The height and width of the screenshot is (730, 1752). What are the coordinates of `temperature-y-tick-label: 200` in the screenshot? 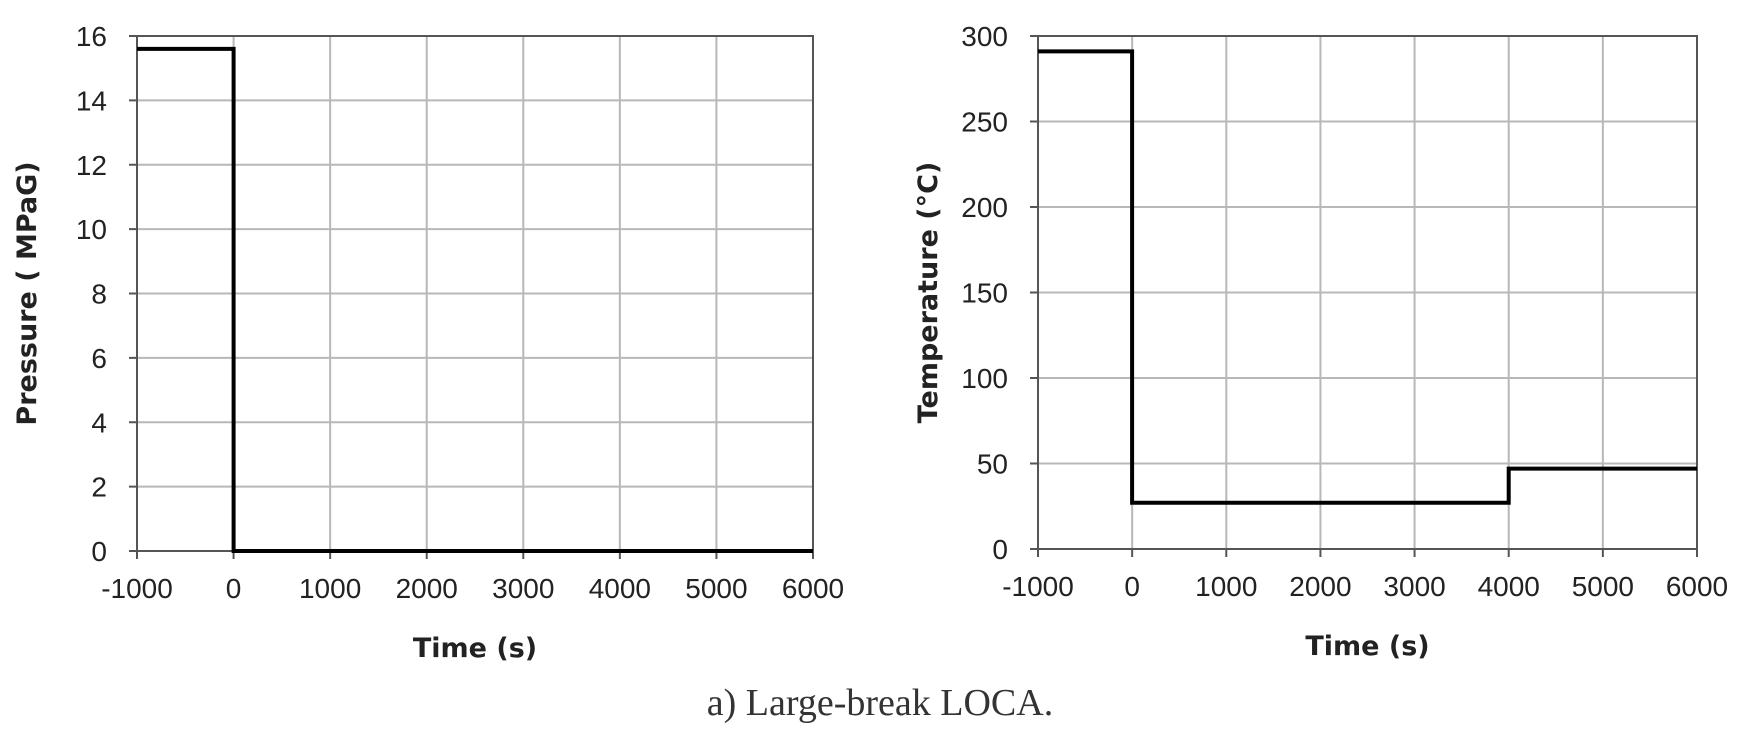 It's located at (984, 207).